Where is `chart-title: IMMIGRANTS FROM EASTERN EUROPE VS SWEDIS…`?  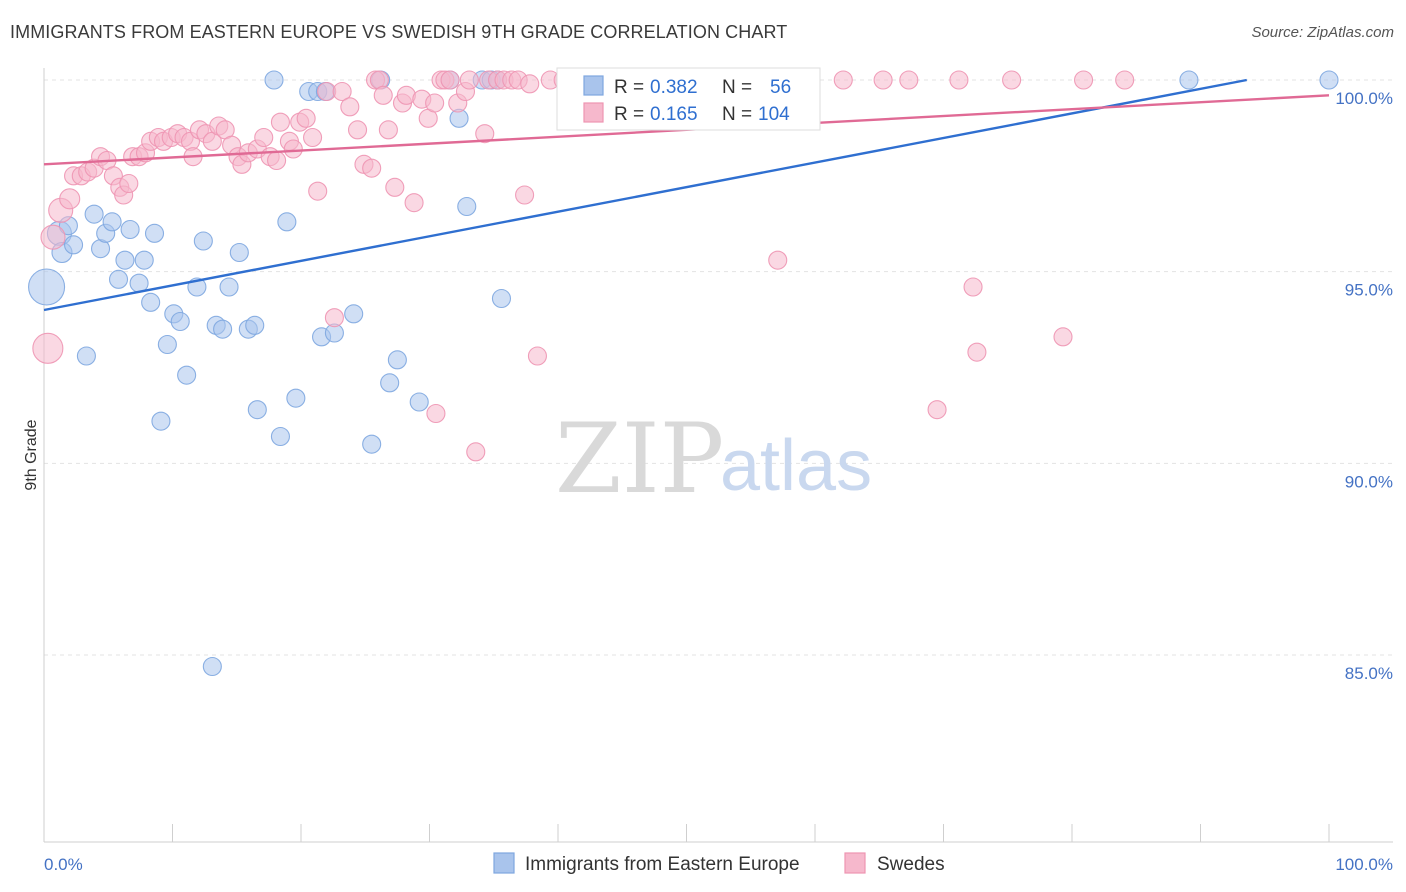
chart-title: IMMIGRANTS FROM EASTERN EUROPE VS SWEDIS… is located at coordinates (399, 32).